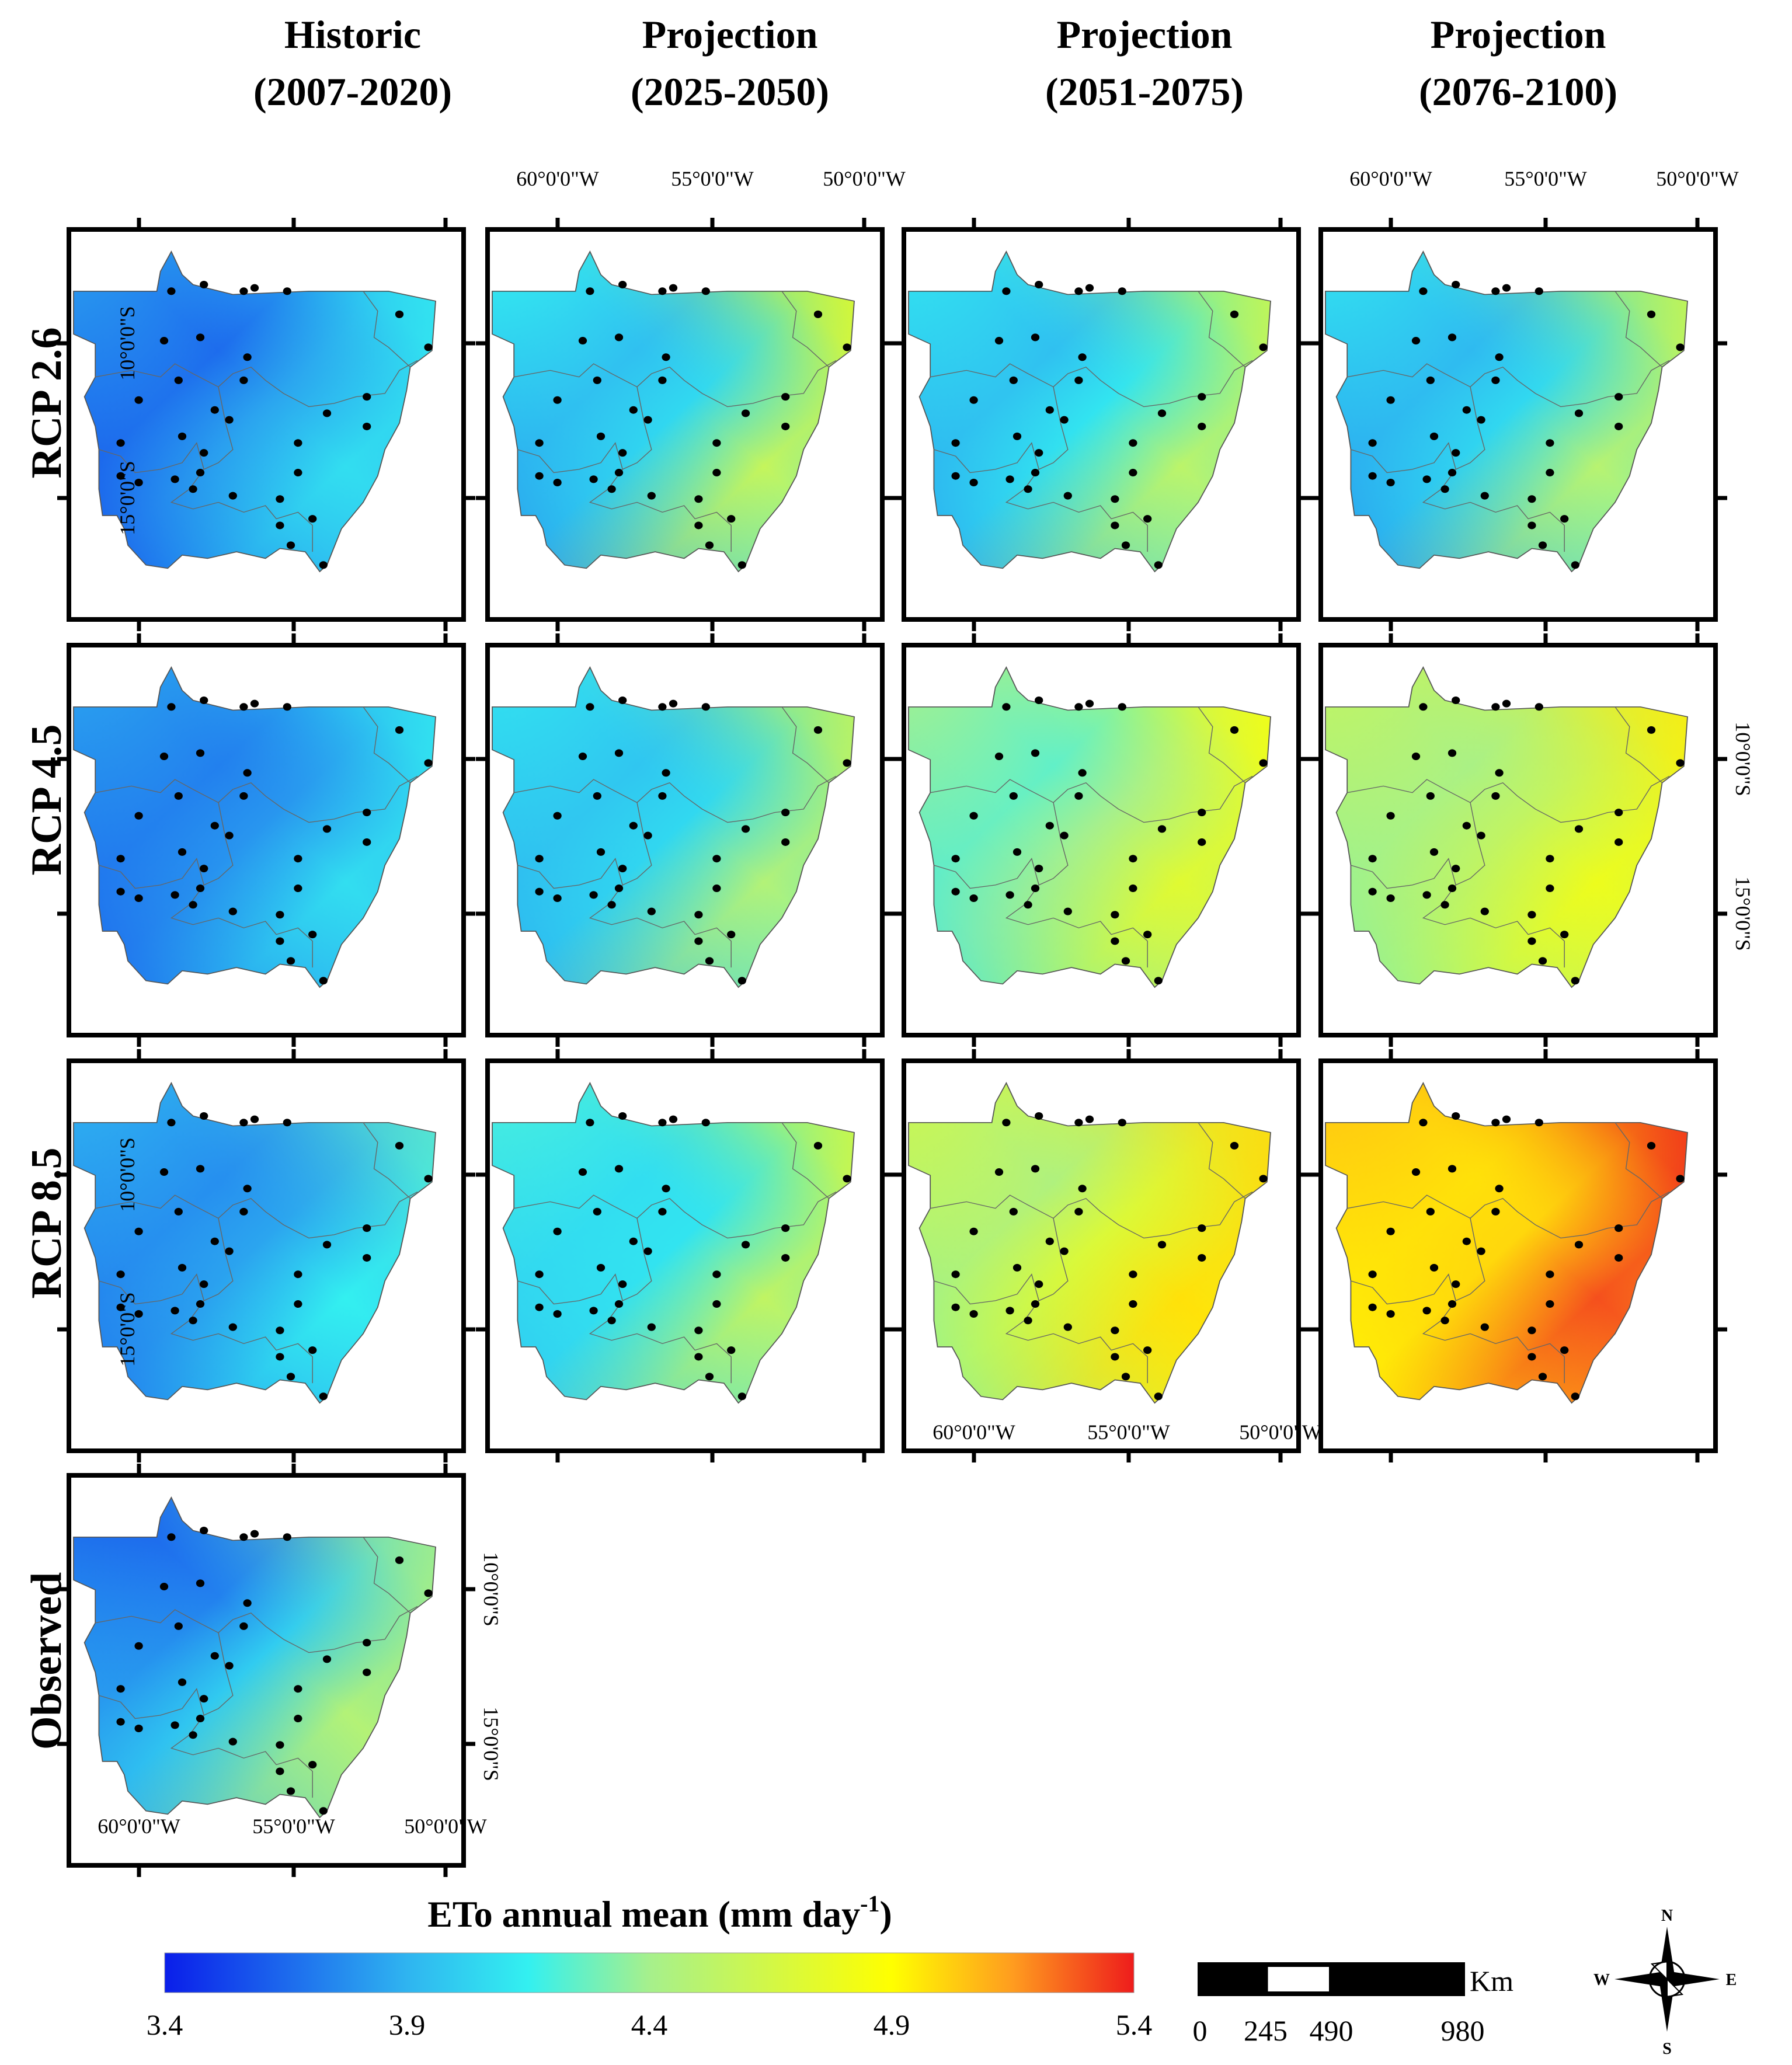 Image resolution: width=1792 pixels, height=2065 pixels. Describe the element at coordinates (659, 1913) in the screenshot. I see `legend-title: ETo annual mean (mm day-1)` at that location.